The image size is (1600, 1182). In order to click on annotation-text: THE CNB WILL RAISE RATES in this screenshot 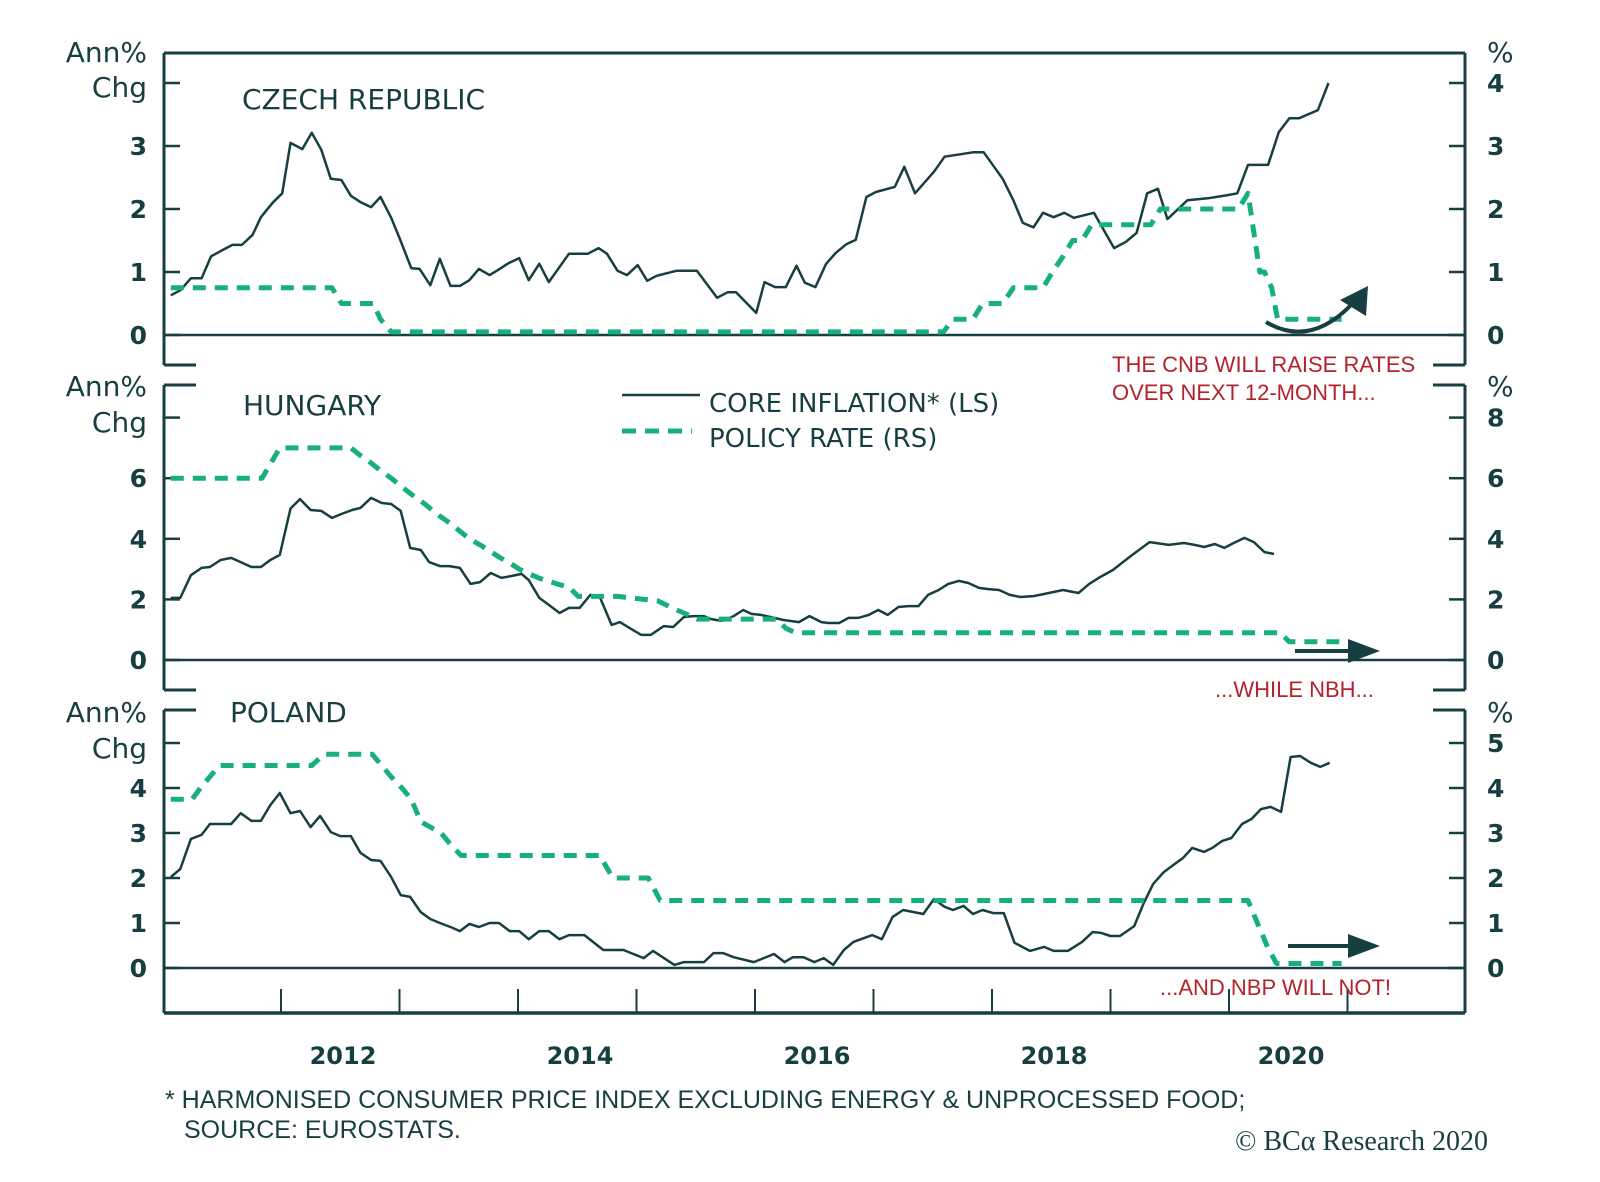, I will do `click(1263, 364)`.